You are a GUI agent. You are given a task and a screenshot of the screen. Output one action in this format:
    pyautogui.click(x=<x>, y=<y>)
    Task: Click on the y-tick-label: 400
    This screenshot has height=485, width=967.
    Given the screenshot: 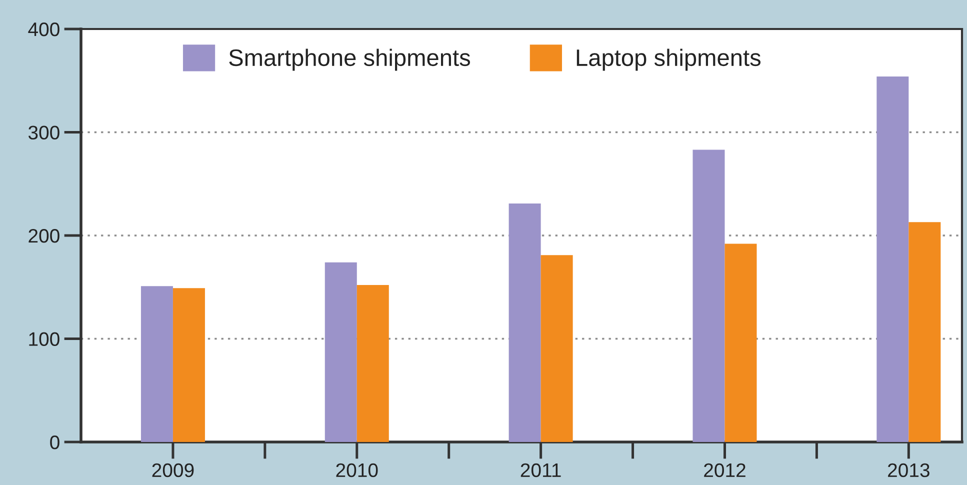 What is the action you would take?
    pyautogui.click(x=44, y=29)
    